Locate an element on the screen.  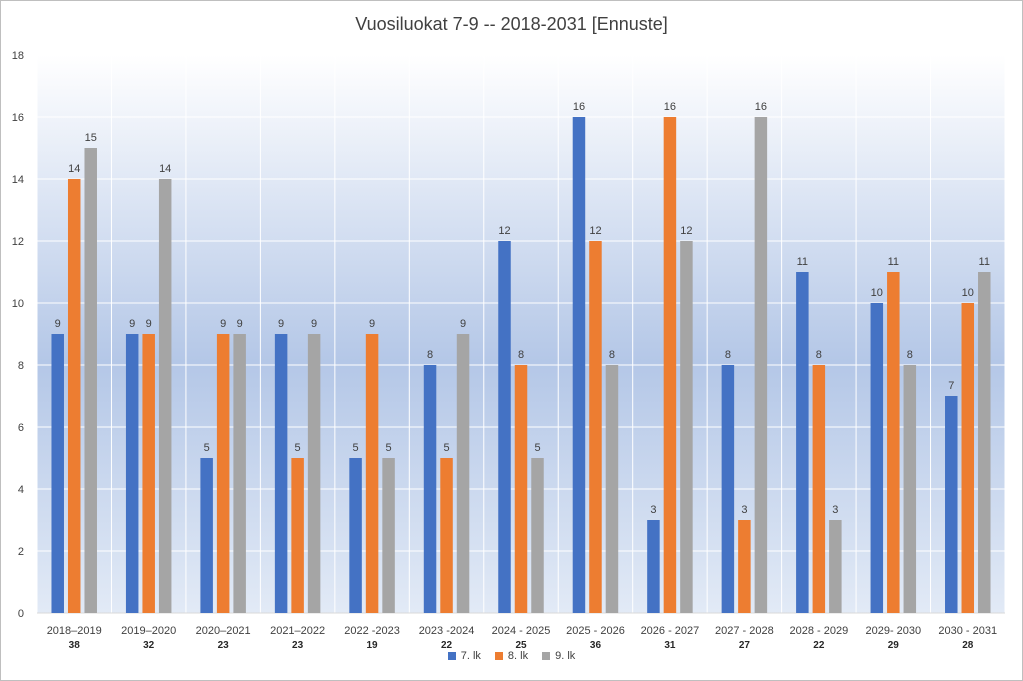
category-total: 28 is located at coordinates (968, 645).